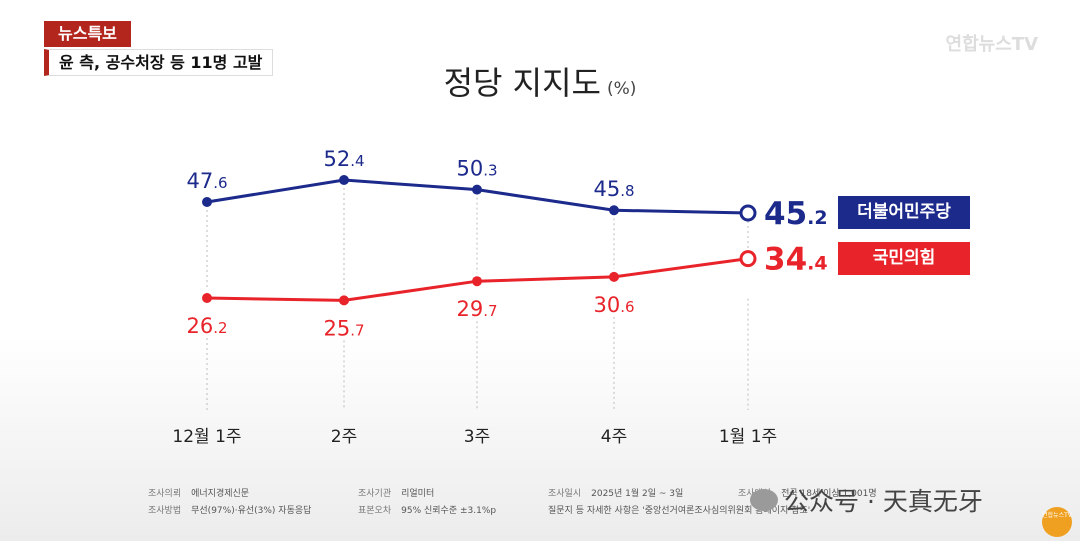 The height and width of the screenshot is (541, 1080). What do you see at coordinates (375, 494) in the screenshot?
I see `agency-label: 조사기관` at bounding box center [375, 494].